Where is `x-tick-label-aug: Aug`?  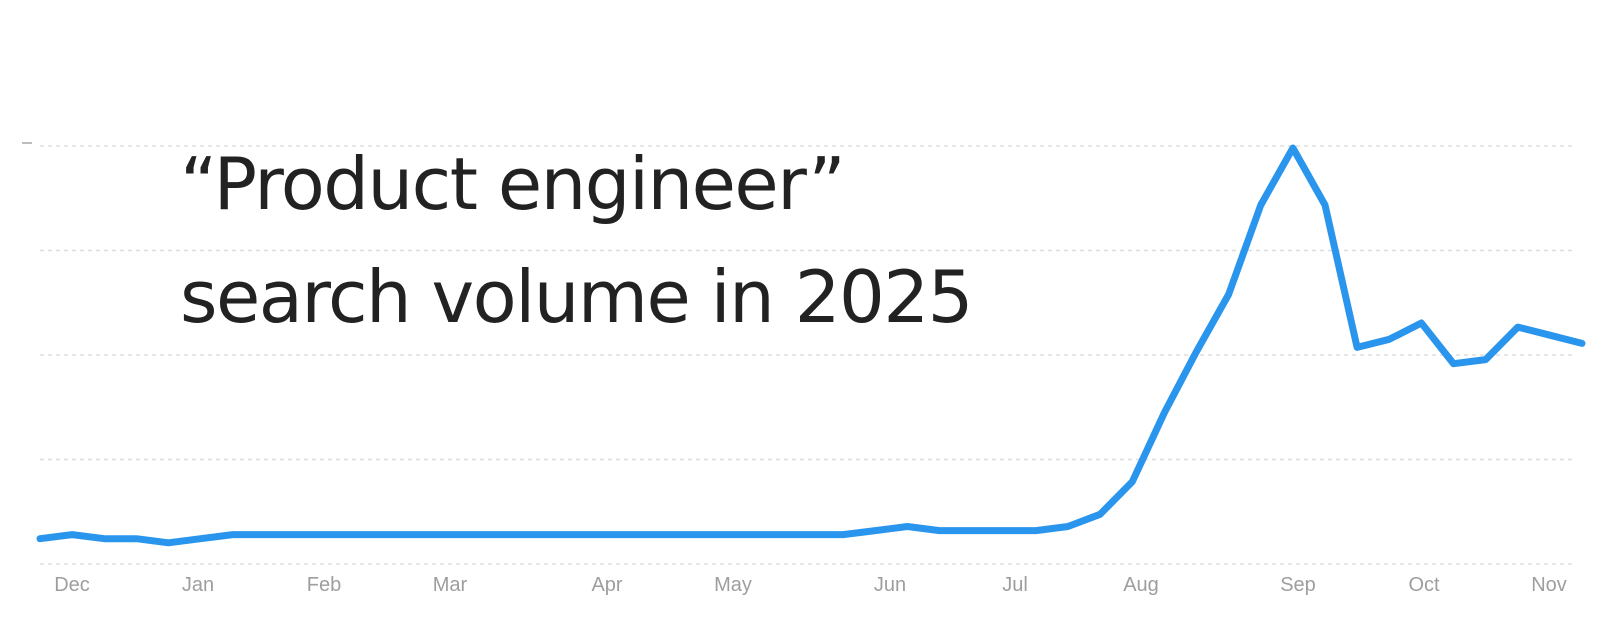 x-tick-label-aug: Aug is located at coordinates (1141, 585).